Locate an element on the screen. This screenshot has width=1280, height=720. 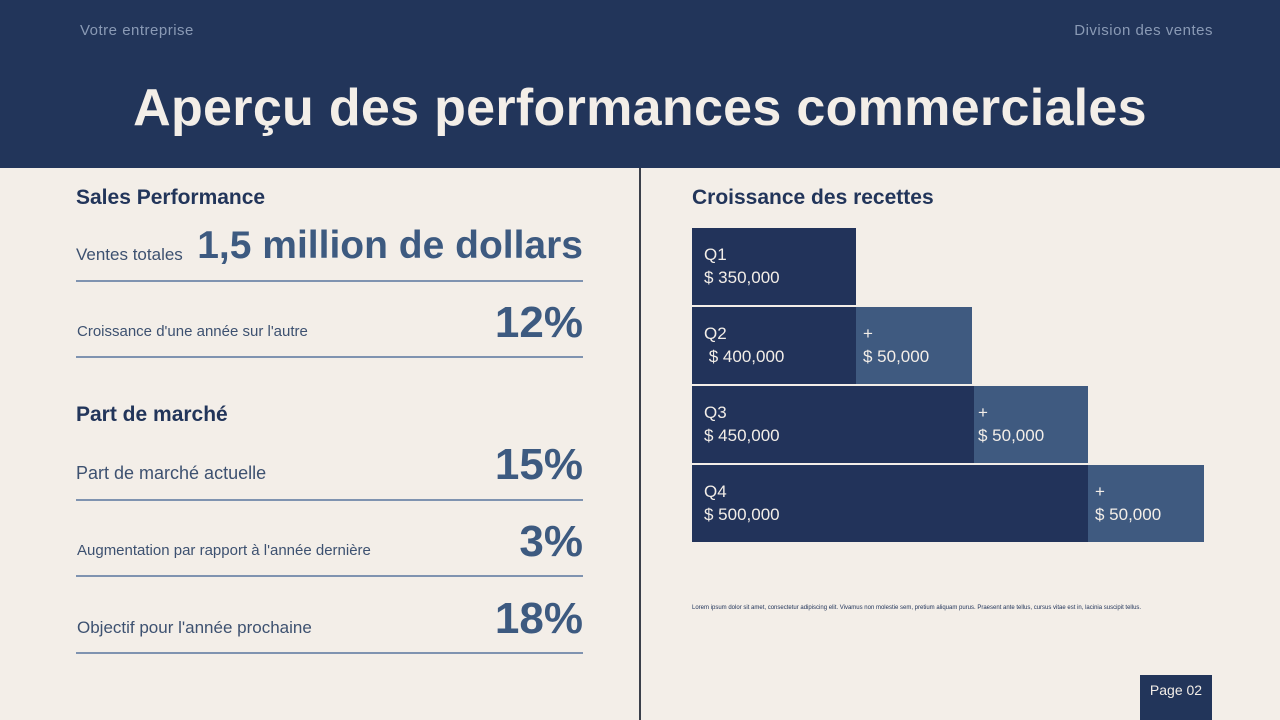
quarter-amount: $ 350,000 is located at coordinates (742, 277).